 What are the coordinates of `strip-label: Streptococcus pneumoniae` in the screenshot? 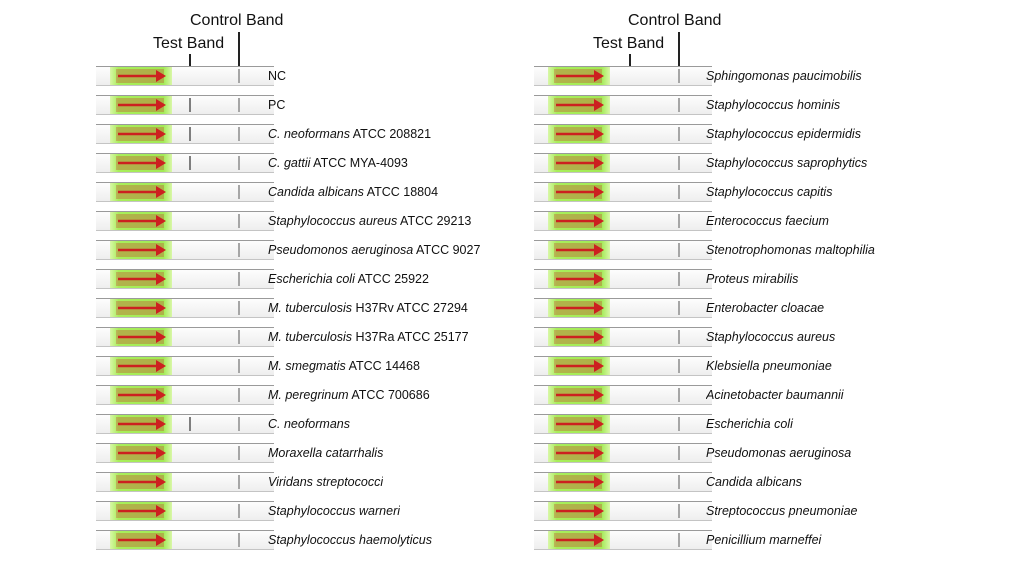 It's located at (798, 511).